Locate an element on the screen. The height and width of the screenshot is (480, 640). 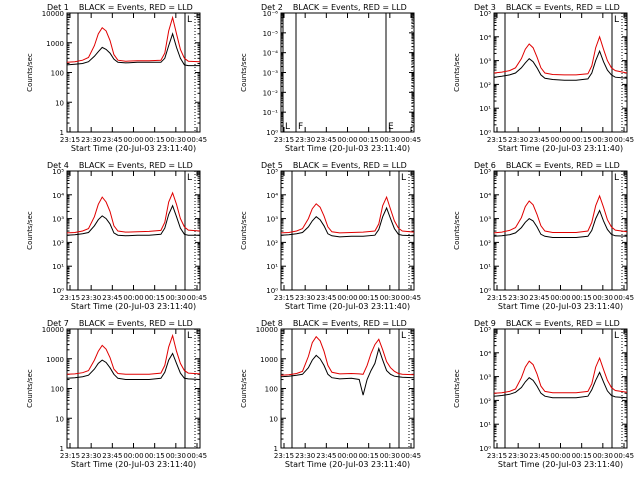
panel-title: Det 9 BLACK = Events, RED = LLD is located at coordinates (547, 323).